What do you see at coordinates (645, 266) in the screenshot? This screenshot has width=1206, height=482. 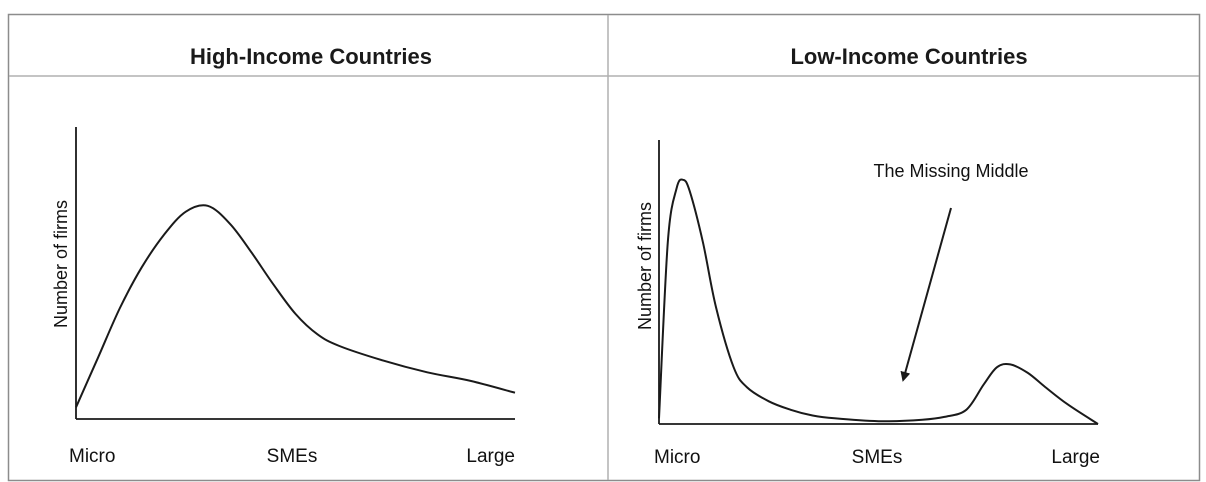 I see `y-axis-label-low-income: Number of firms` at bounding box center [645, 266].